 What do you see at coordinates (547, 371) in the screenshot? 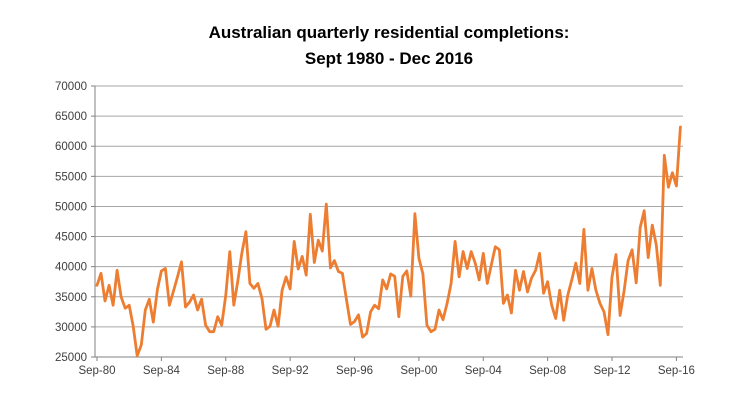
I see `x-axis-tick-label: Sep-08` at bounding box center [547, 371].